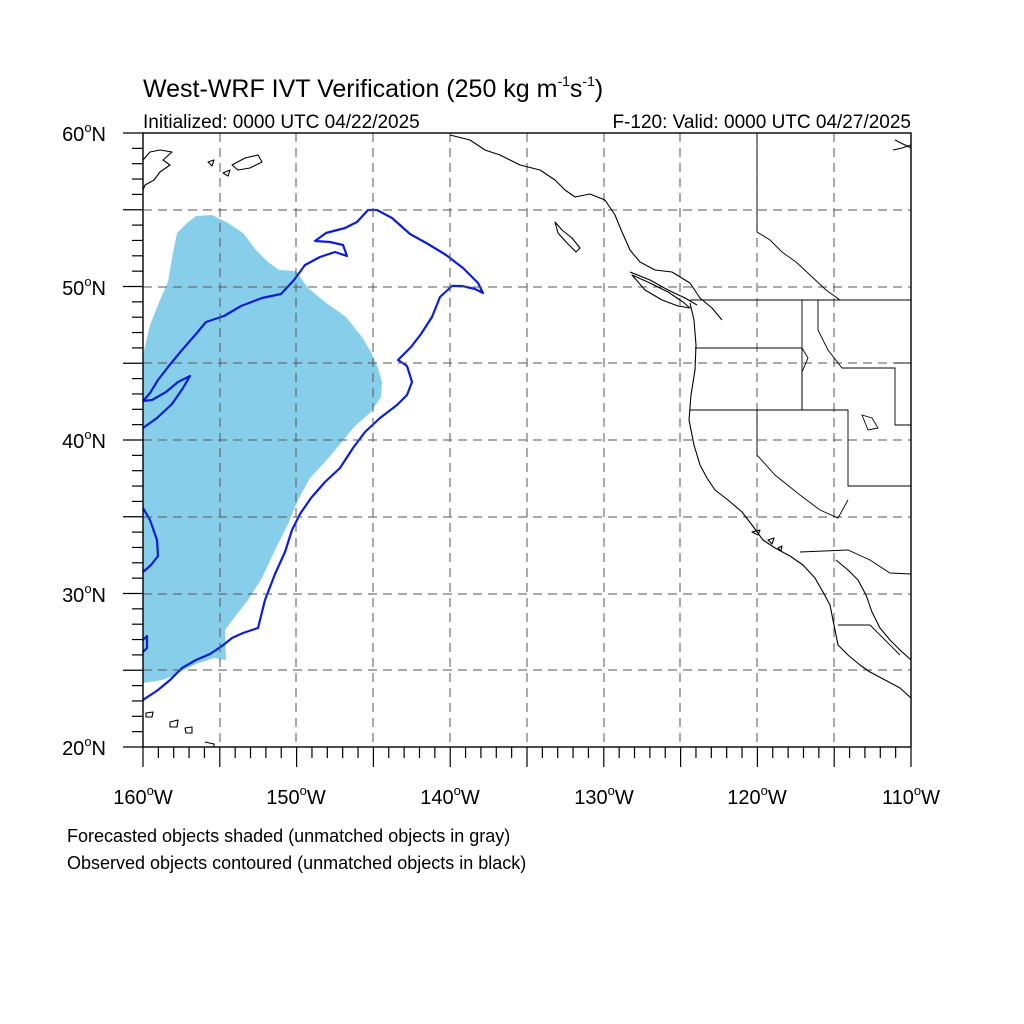  I want to click on lat-label-50: 50oN, so click(84, 287).